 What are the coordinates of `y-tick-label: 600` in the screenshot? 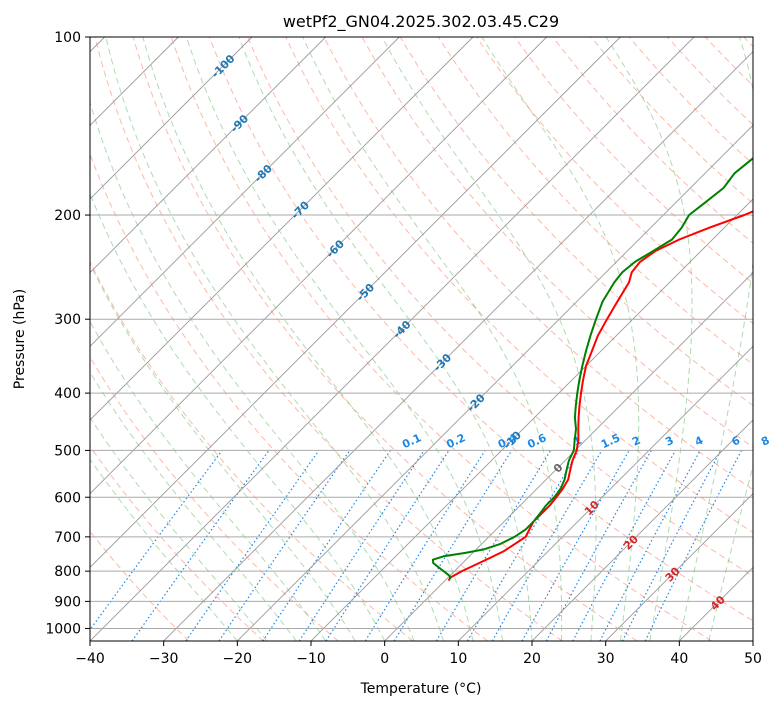 It's located at (67, 498).